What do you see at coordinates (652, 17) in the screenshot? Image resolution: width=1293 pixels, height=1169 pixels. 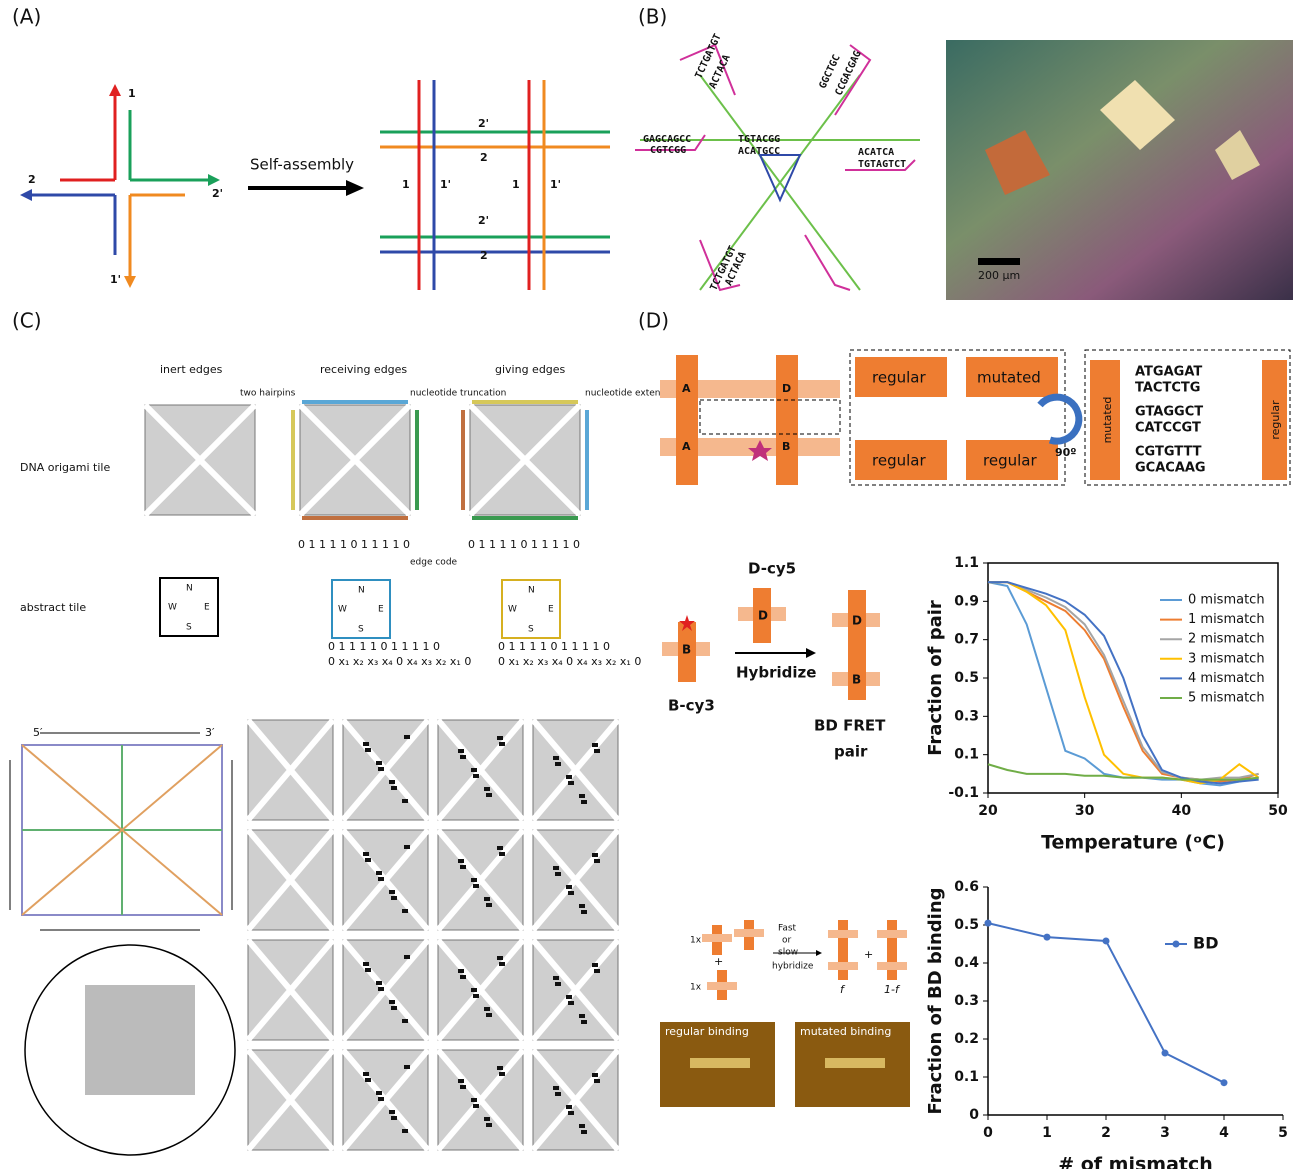 I see `panel-label: (B)` at bounding box center [652, 17].